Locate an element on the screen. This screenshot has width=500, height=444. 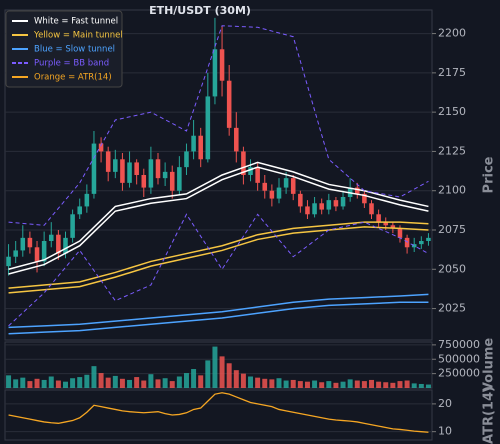
legend-label: Yellow = Main tunnel is located at coordinates (78, 36).